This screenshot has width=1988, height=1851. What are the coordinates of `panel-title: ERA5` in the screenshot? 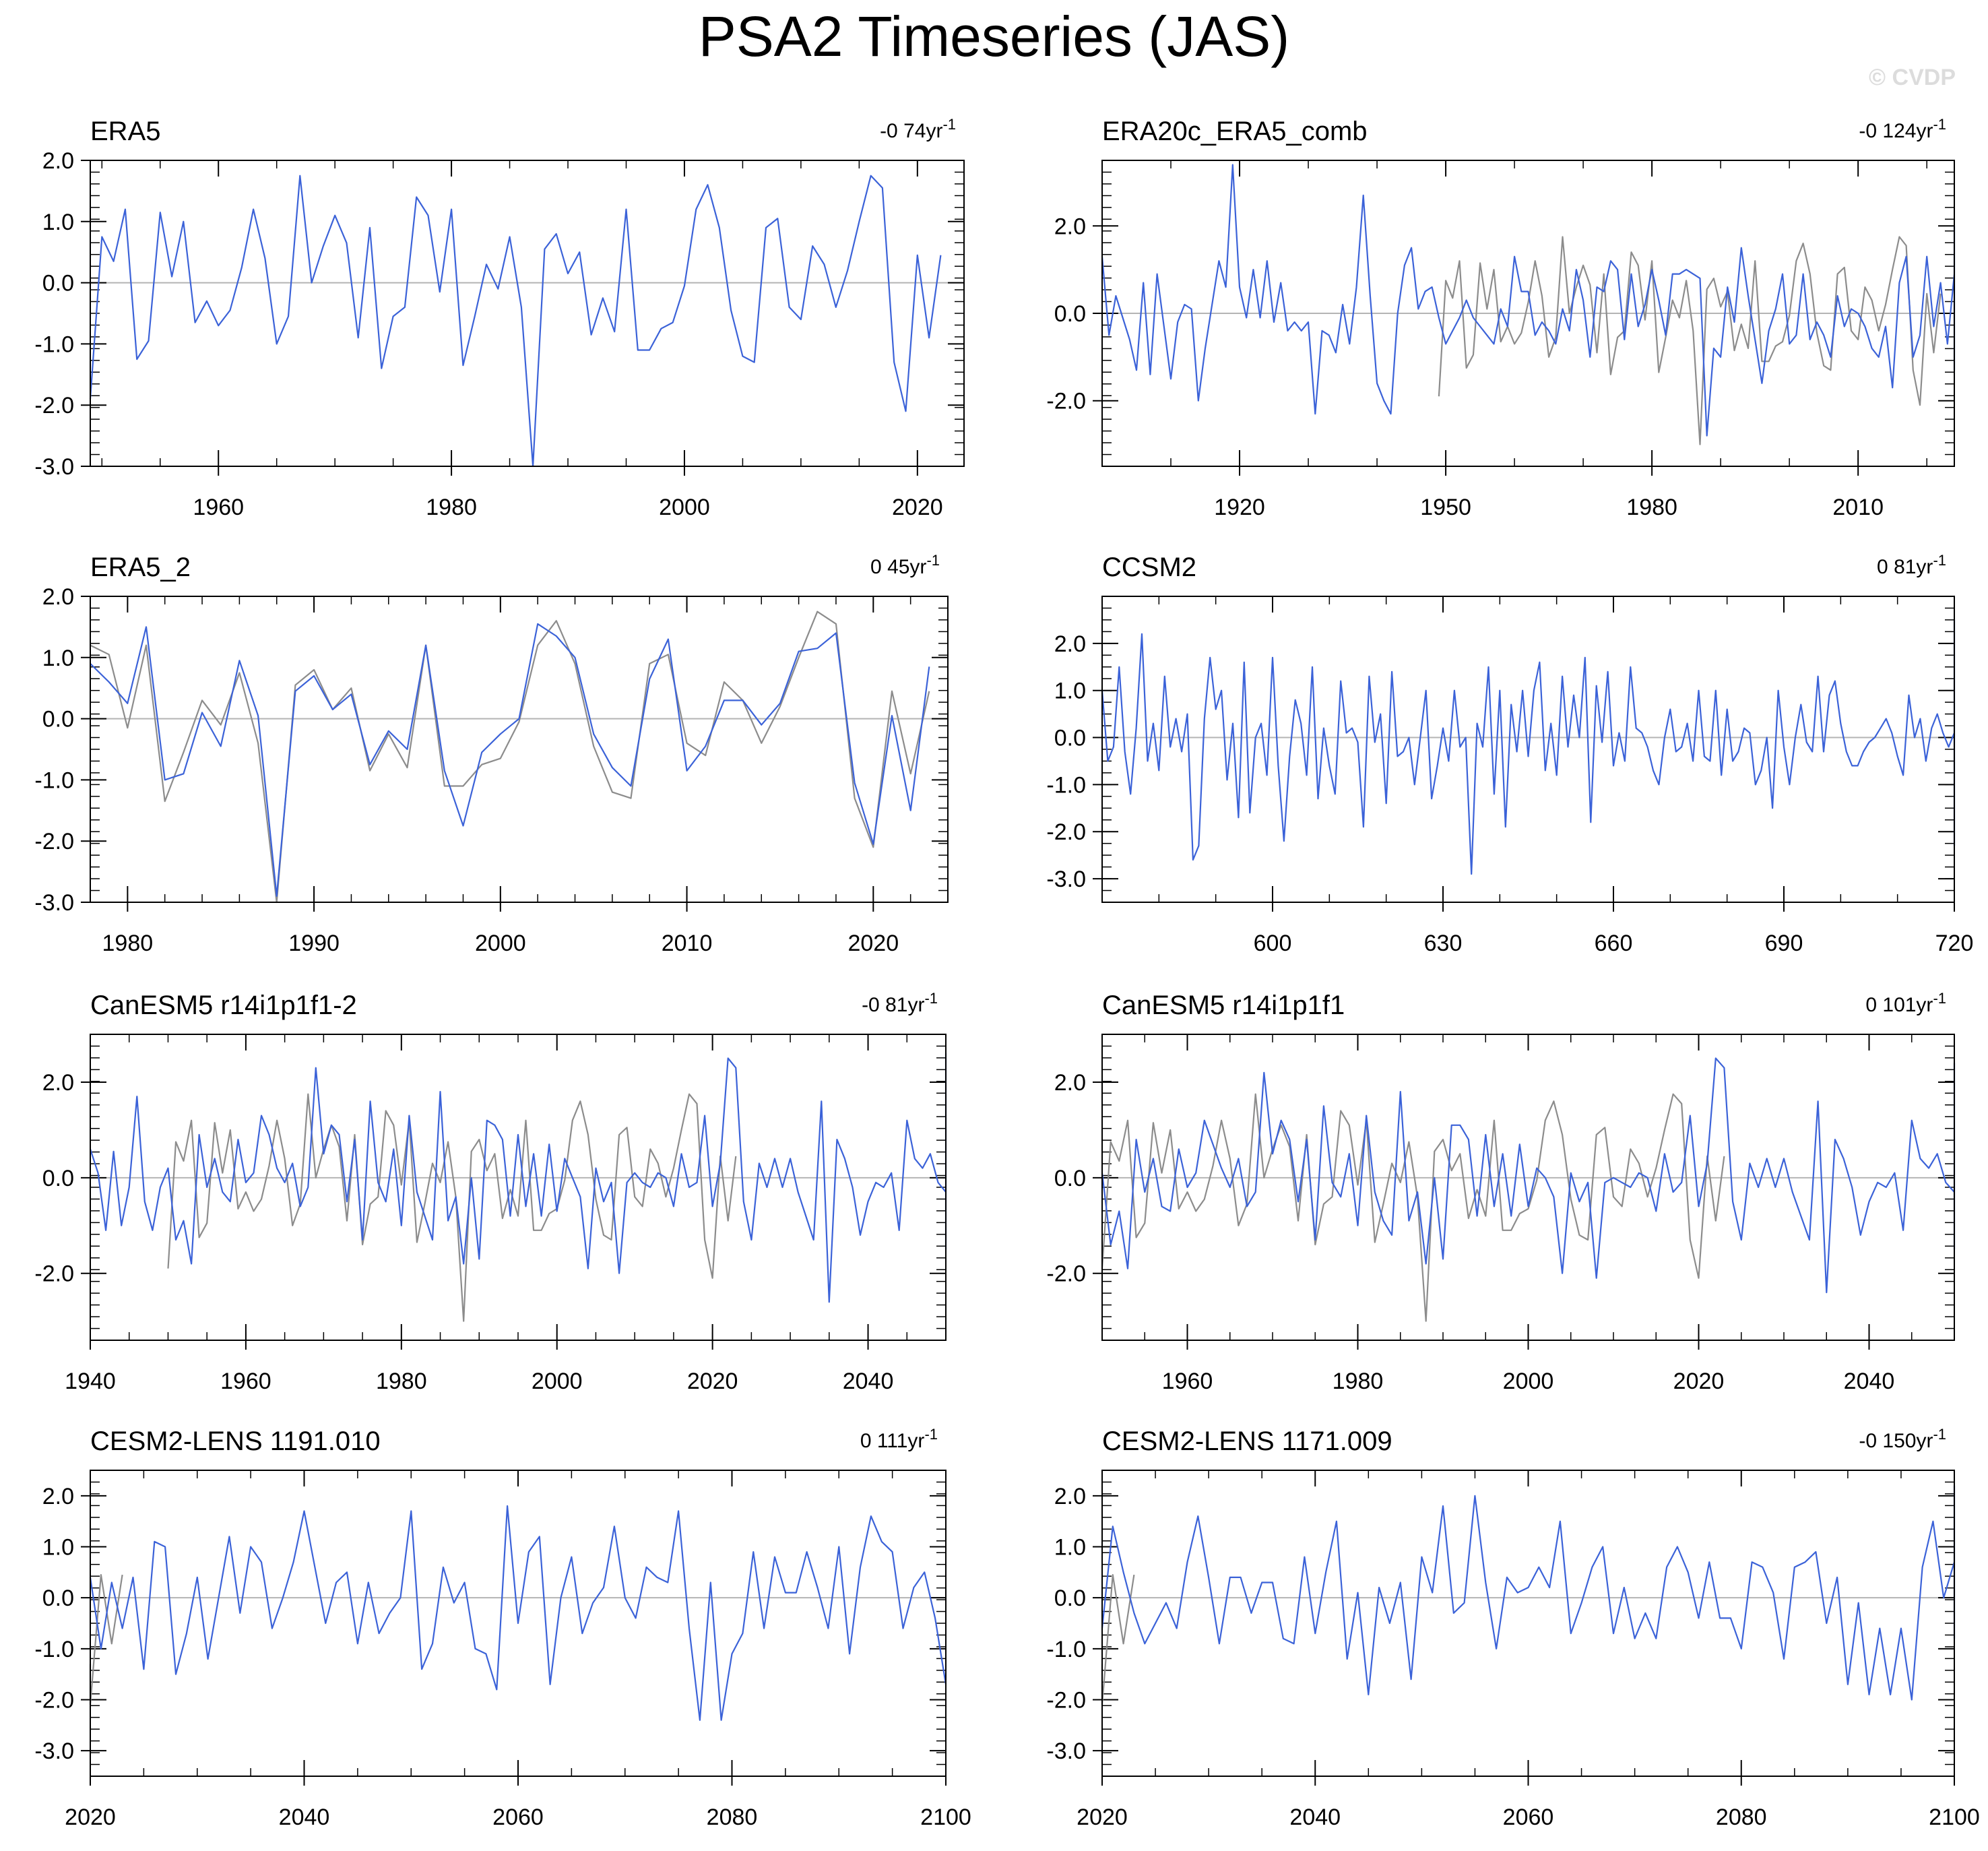 It's located at (126, 132).